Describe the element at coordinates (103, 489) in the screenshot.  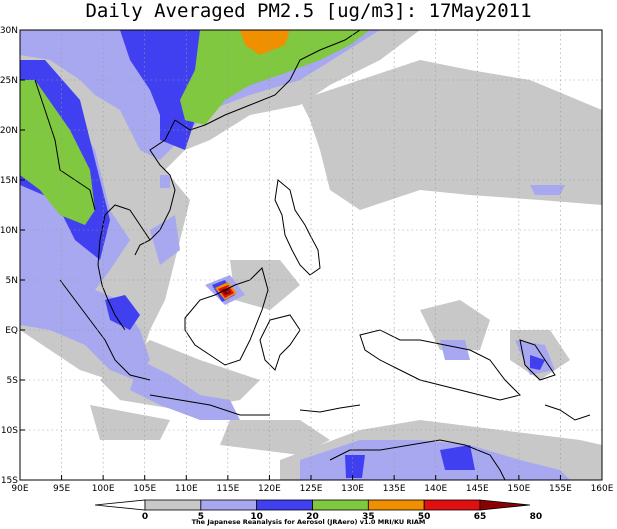
I see `longitude-label: 100E` at that location.